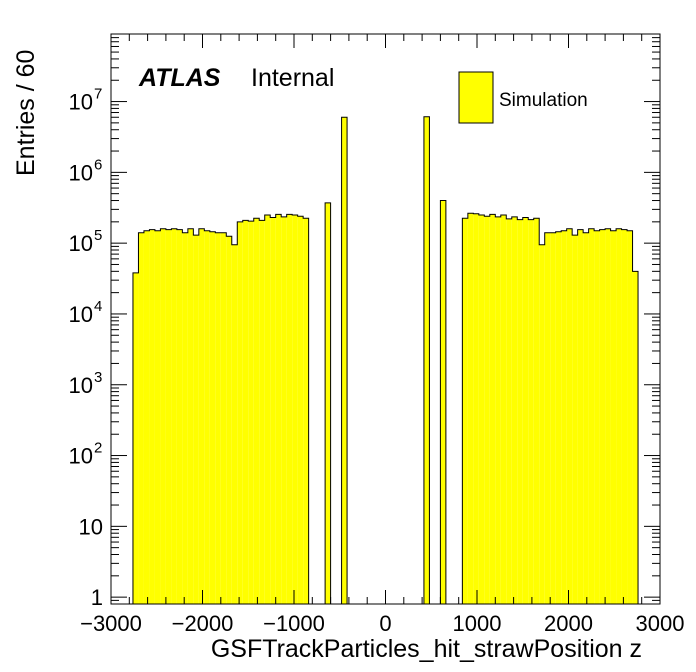 This screenshot has width=696, height=672. I want to click on x-tick-label: −1000, so click(294, 623).